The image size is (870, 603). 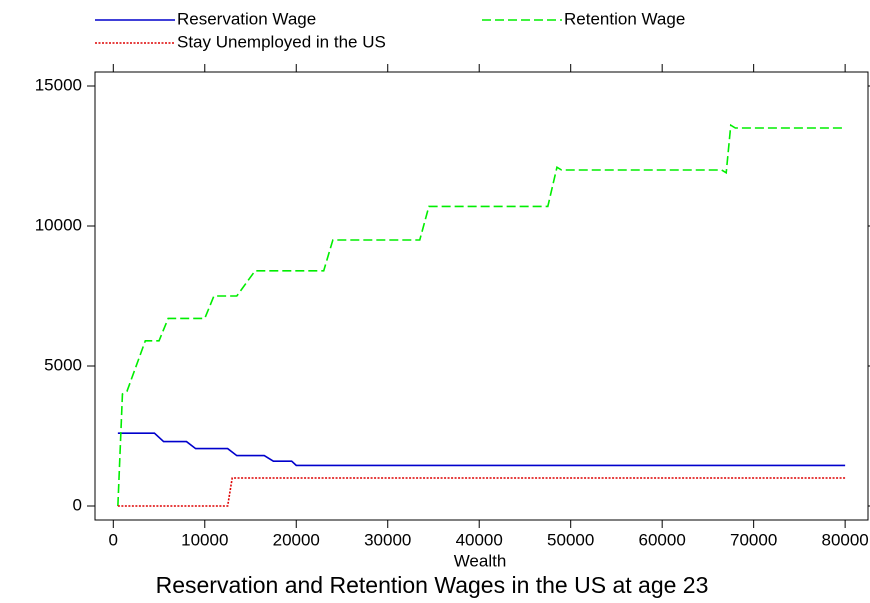 I want to click on legend-label: Retention Wage, so click(x=624, y=18).